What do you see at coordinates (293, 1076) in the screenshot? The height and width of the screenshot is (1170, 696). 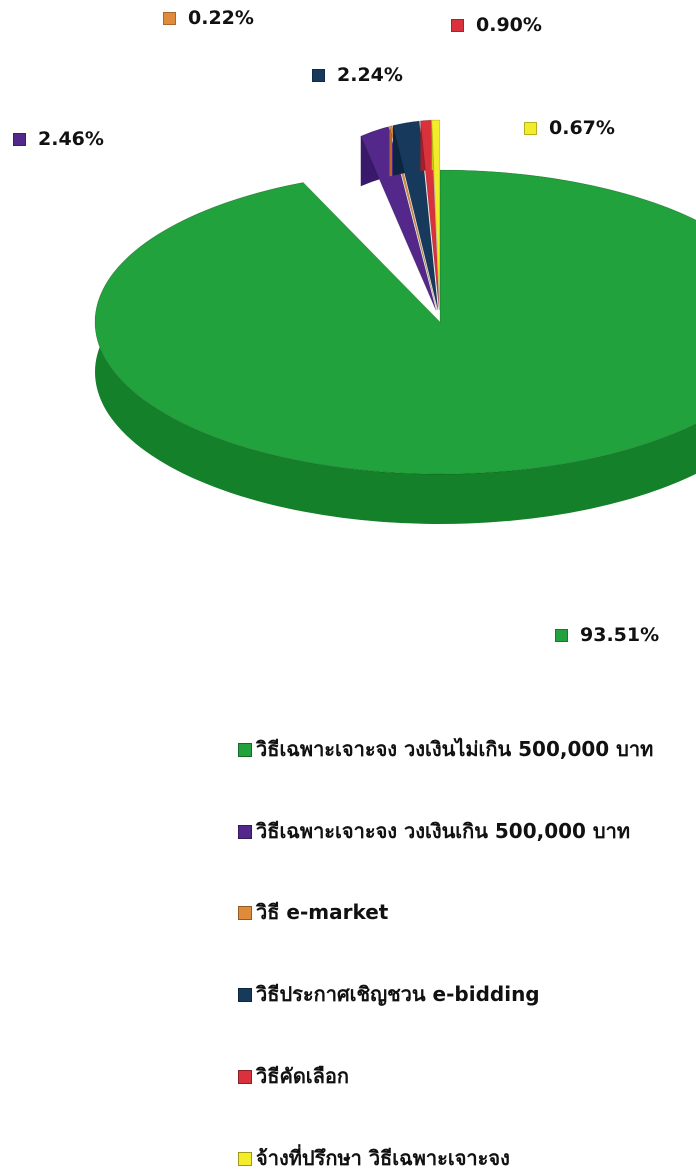 I see `legend-item-selection: วิธีคัดเลือก` at bounding box center [293, 1076].